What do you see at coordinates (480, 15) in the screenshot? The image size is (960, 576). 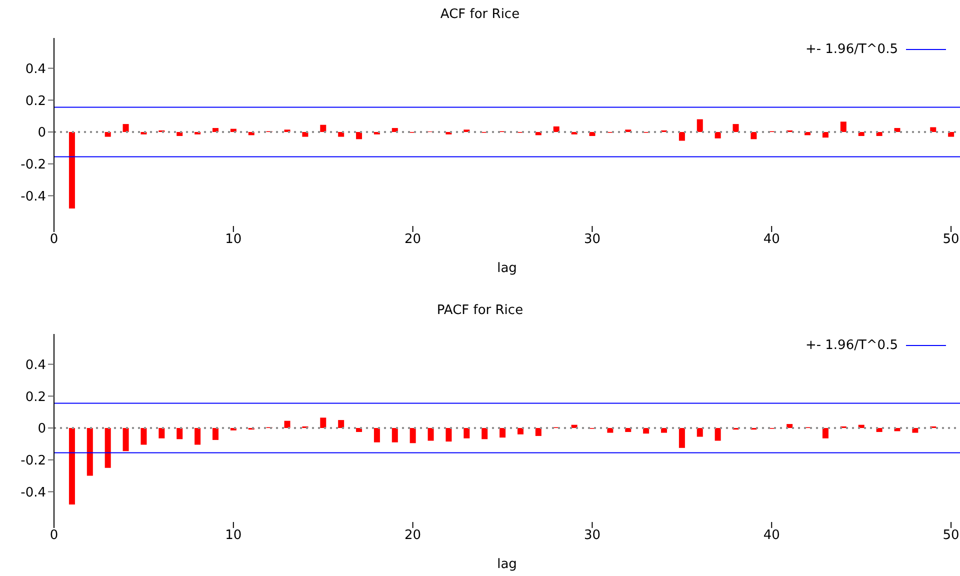 I see `chart-title: ACF for Rice` at bounding box center [480, 15].